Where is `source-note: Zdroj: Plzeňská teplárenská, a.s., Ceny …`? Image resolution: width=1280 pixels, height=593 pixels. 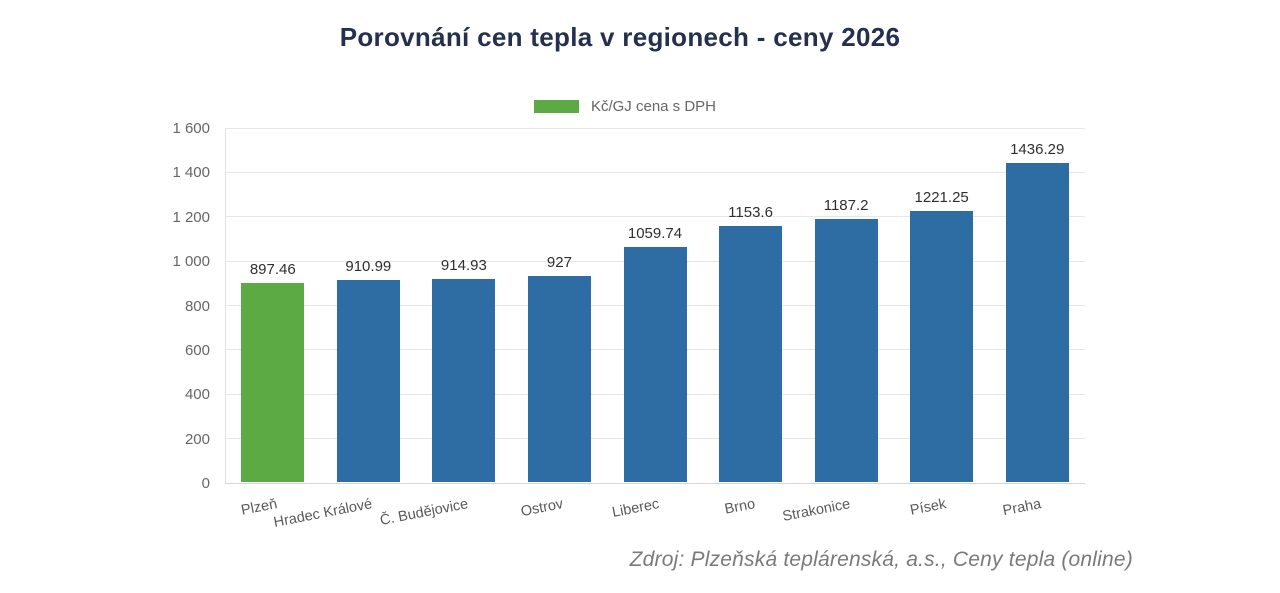
source-note: Zdroj: Plzeňská teplárenská, a.s., Ceny … is located at coordinates (881, 559).